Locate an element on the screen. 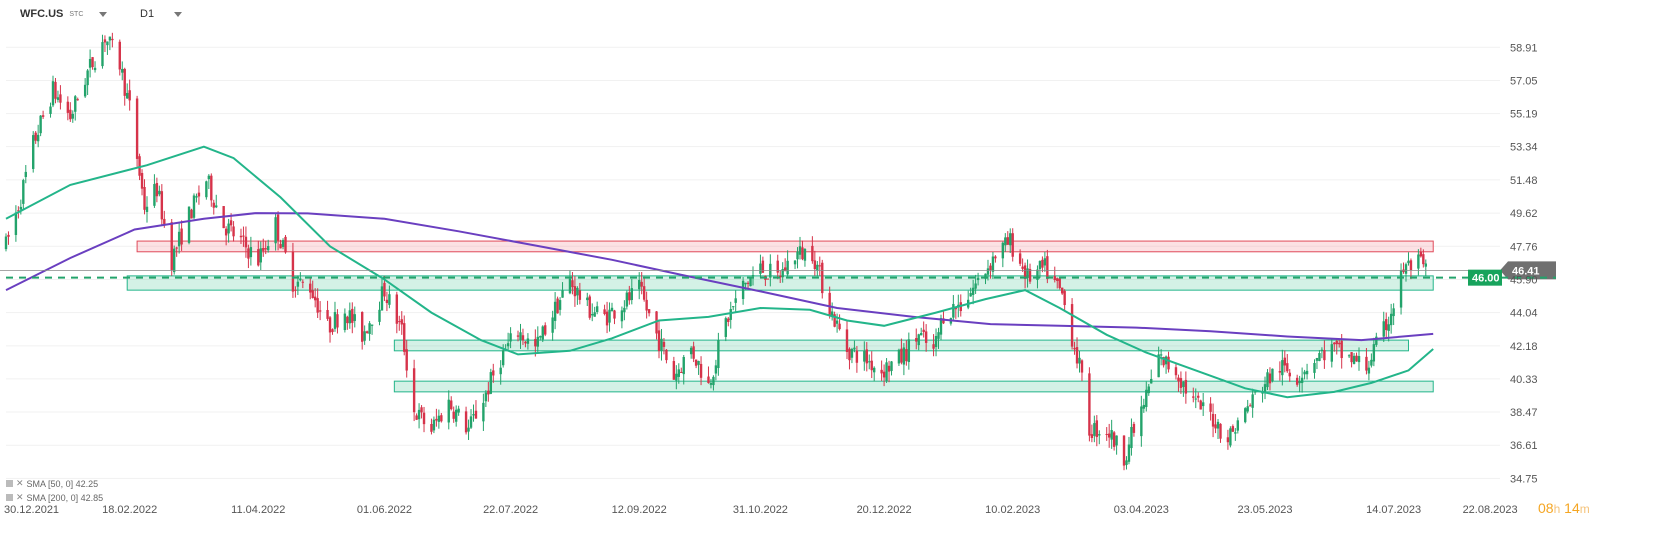  x-tick-label: 14.07.2023 is located at coordinates (1393, 510).